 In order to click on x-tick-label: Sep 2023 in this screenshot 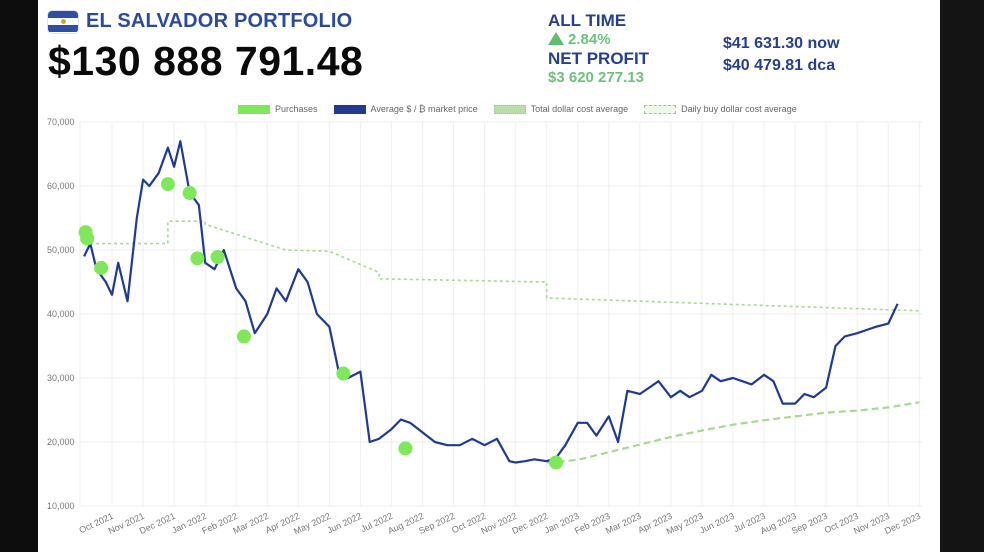, I will do `click(809, 523)`.